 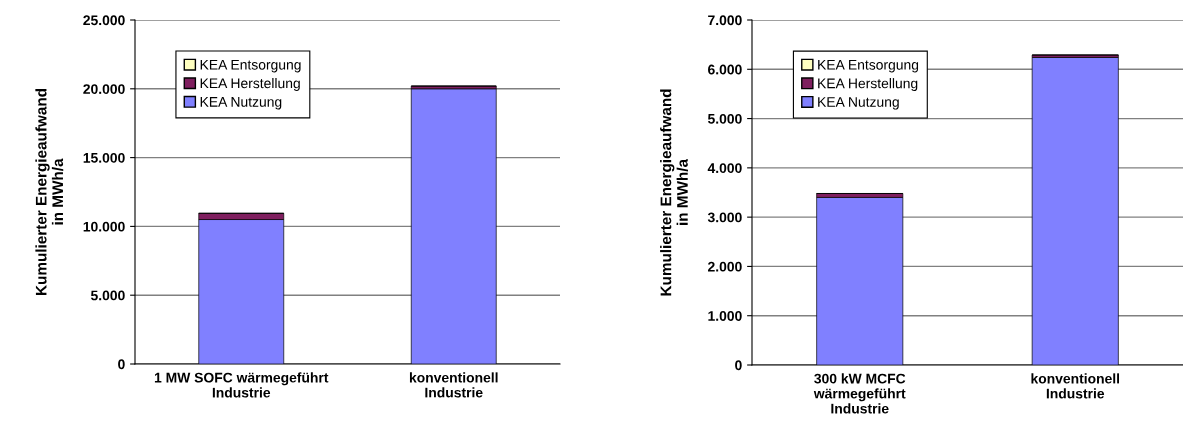 I want to click on y-tick-label: 15.000, so click(x=104, y=157).